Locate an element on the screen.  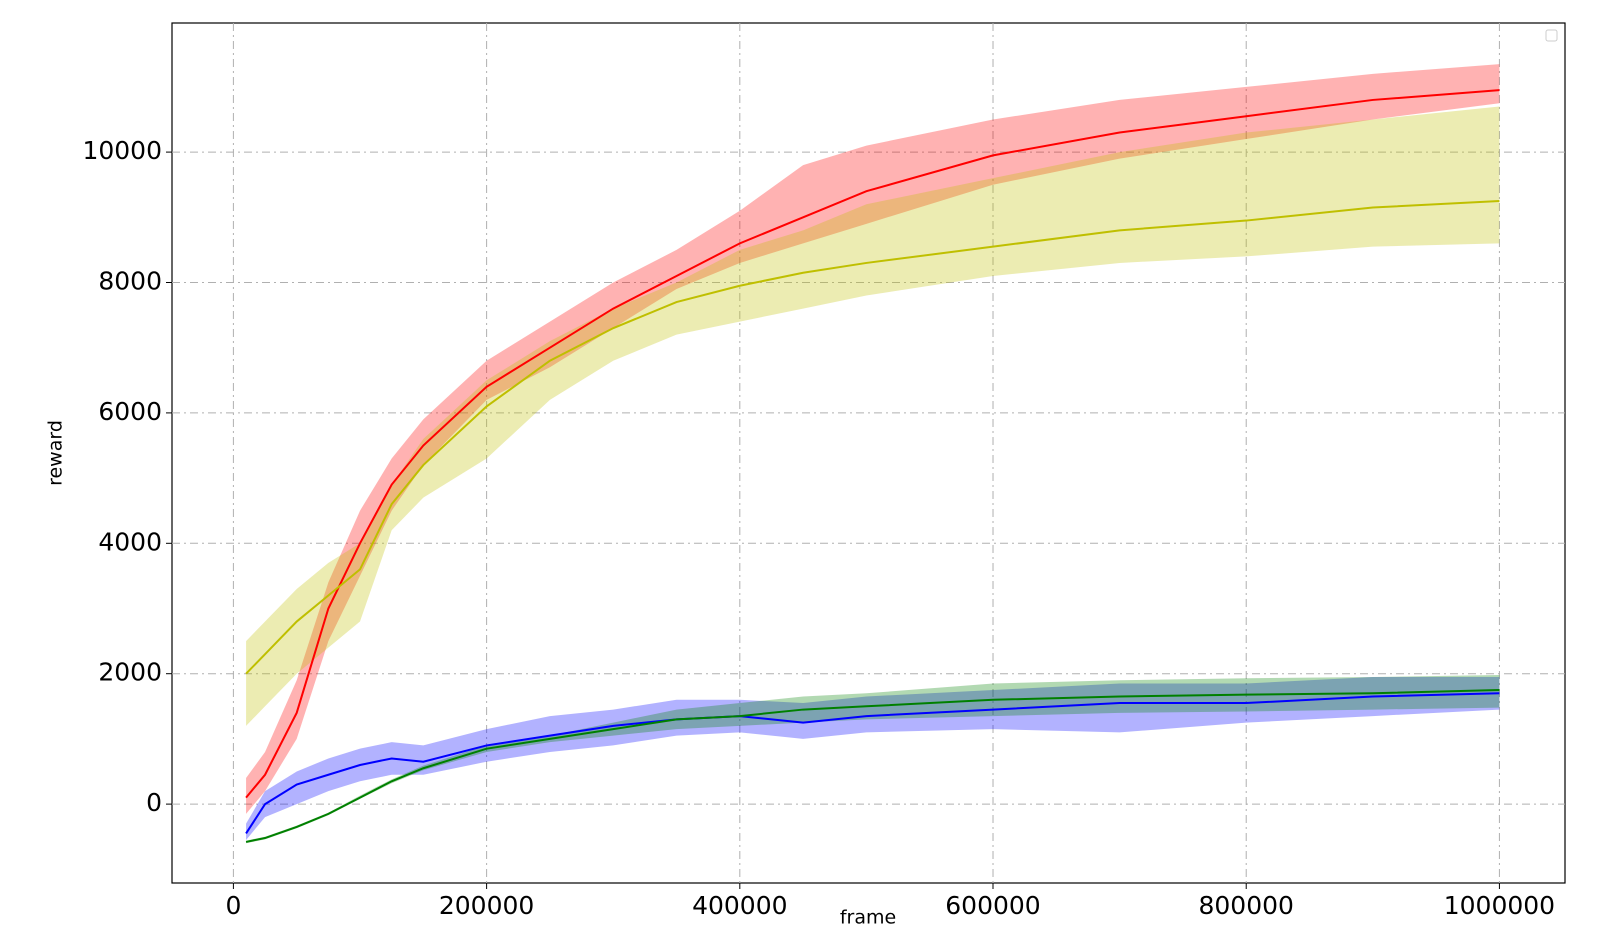
x-tick-label: 400000 is located at coordinates (739, 905).